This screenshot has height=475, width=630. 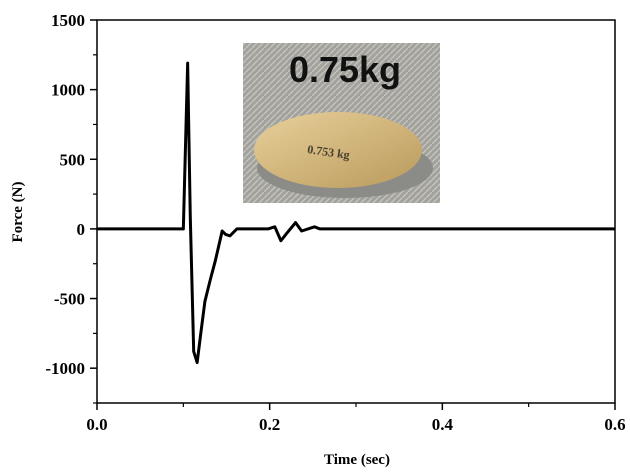 I want to click on y-tick-label: -1000, so click(x=65, y=368).